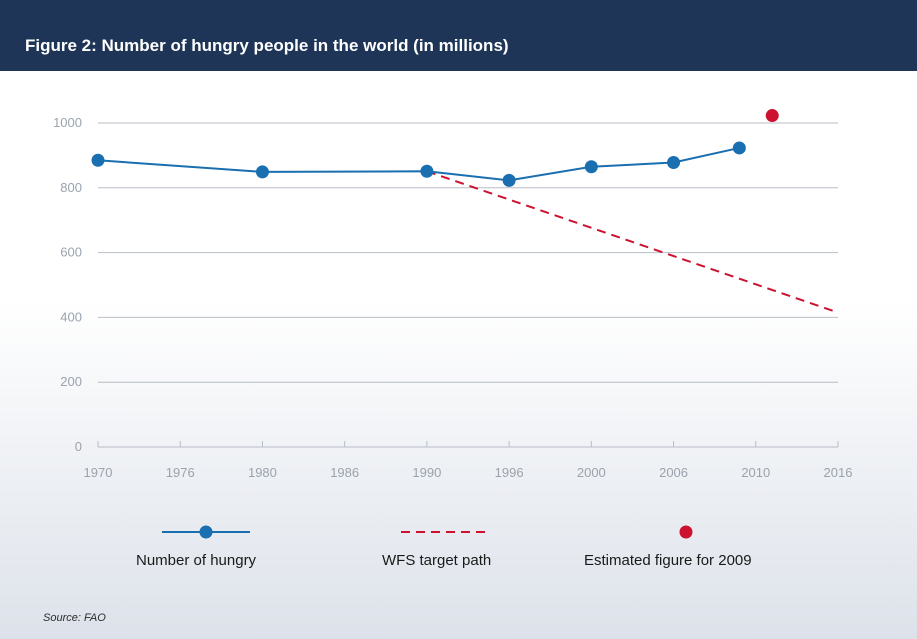 This screenshot has height=639, width=917. Describe the element at coordinates (180, 472) in the screenshot. I see `x-tick-label: 1976` at that location.